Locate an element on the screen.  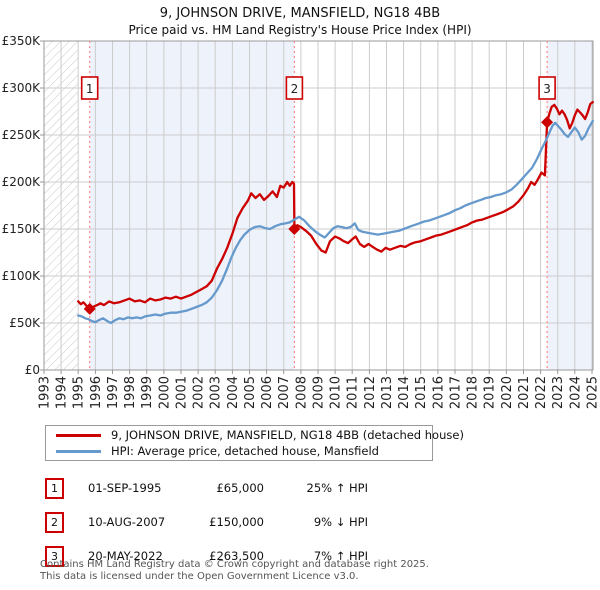
sale-2-number-badge: 2 is located at coordinates (54, 522).